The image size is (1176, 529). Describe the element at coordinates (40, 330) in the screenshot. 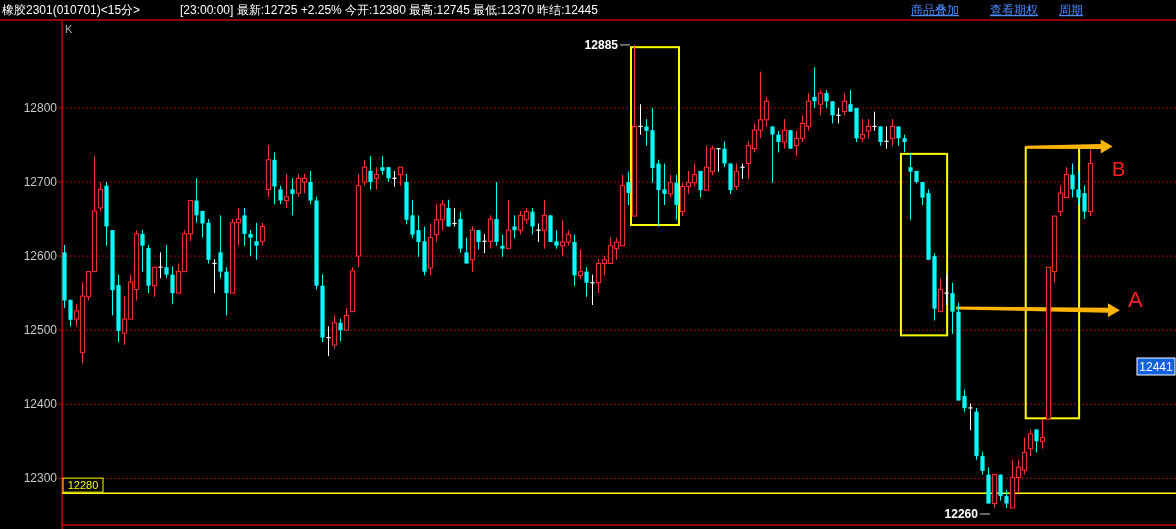

I see `y-tick-label: 12500` at that location.